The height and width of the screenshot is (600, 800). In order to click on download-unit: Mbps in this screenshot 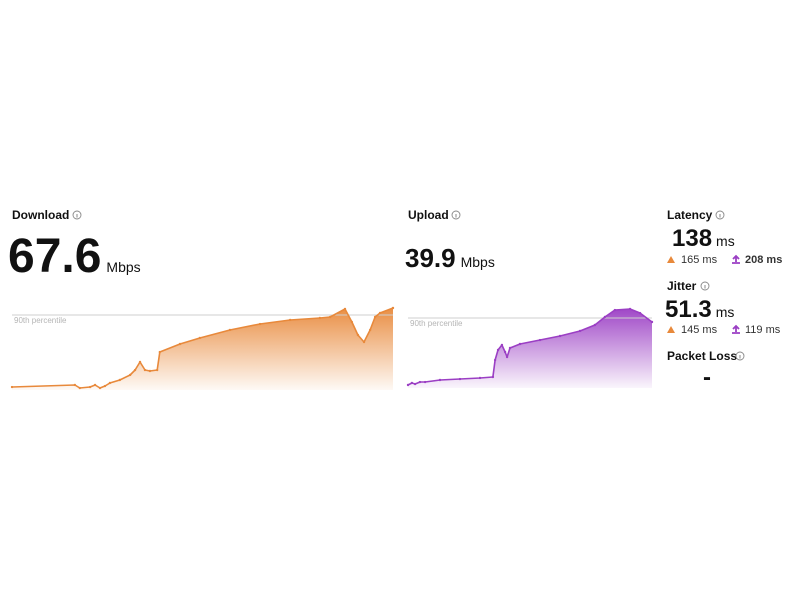, I will do `click(123, 267)`.